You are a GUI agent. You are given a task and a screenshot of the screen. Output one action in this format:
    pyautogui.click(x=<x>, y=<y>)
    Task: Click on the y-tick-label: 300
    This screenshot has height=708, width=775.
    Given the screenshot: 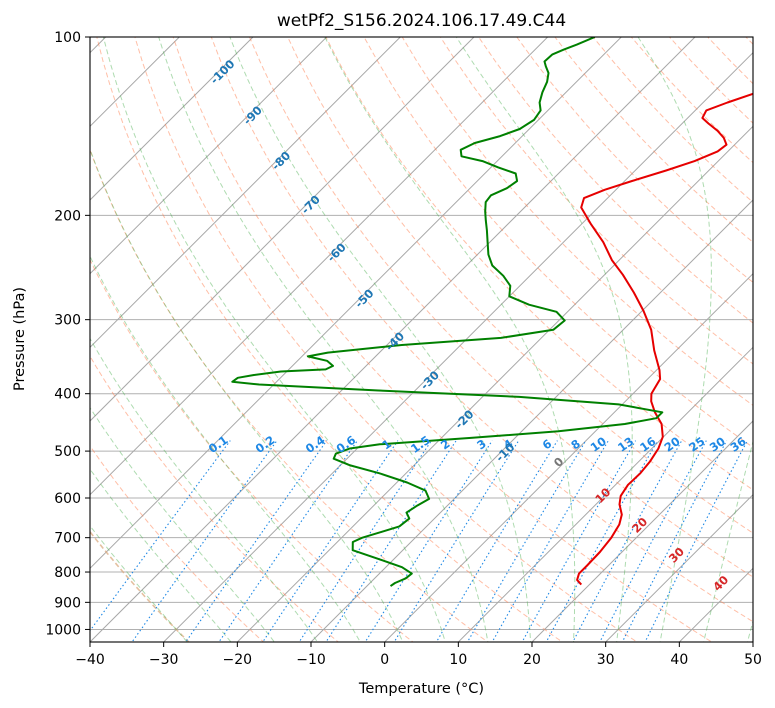 What is the action you would take?
    pyautogui.click(x=67, y=321)
    